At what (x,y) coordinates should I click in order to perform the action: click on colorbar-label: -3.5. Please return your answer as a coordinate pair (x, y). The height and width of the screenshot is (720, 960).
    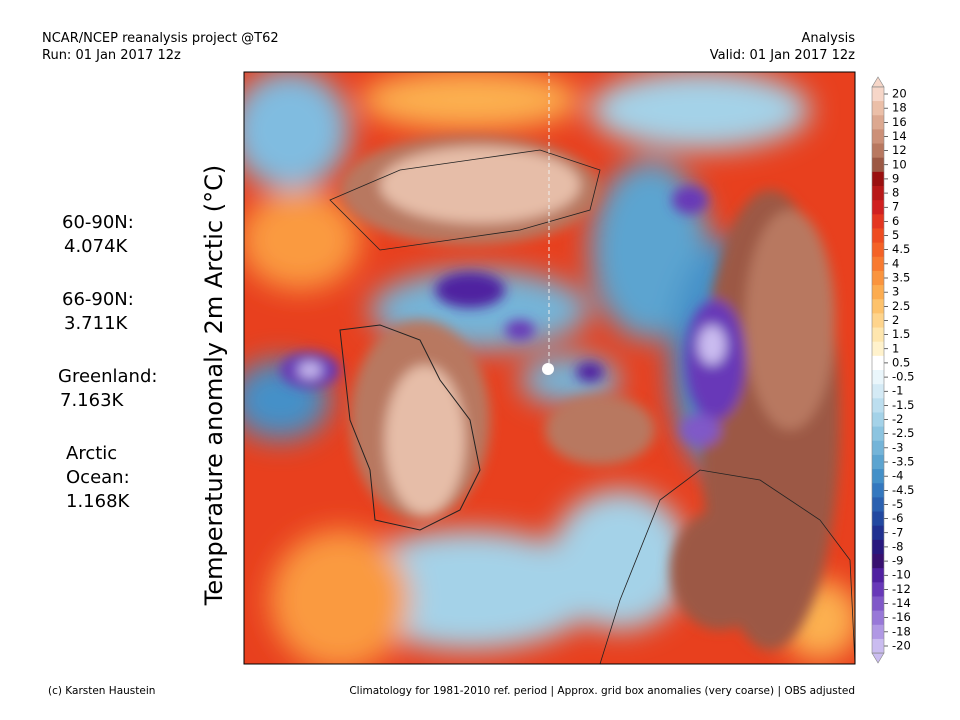
    Looking at the image, I should click on (903, 462).